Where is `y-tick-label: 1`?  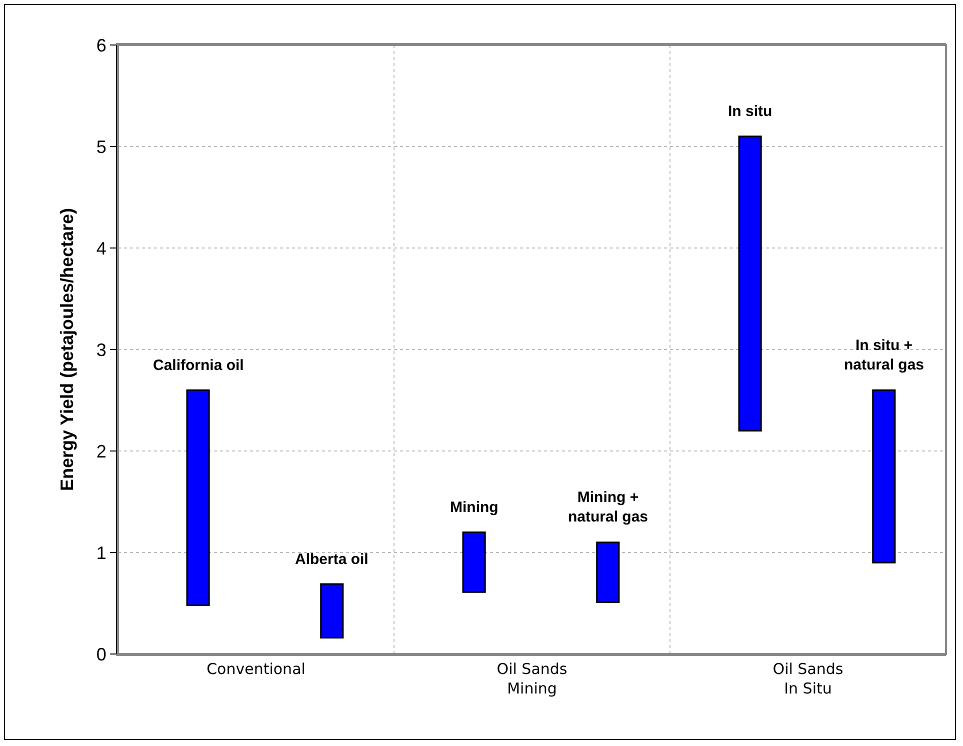 y-tick-label: 1 is located at coordinates (101, 552).